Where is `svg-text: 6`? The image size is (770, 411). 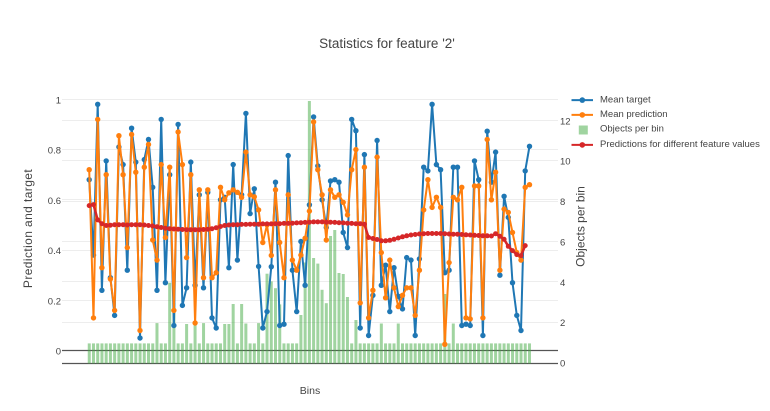
svg-text: 6 is located at coordinates (562, 243).